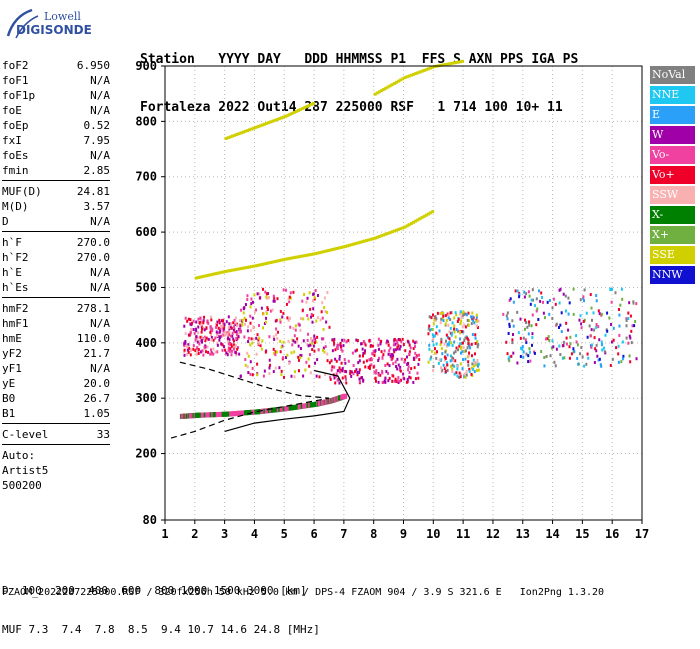 This screenshot has height=649, width=700. I want to click on param-row-hme: hmE 110.0, so click(56, 338).